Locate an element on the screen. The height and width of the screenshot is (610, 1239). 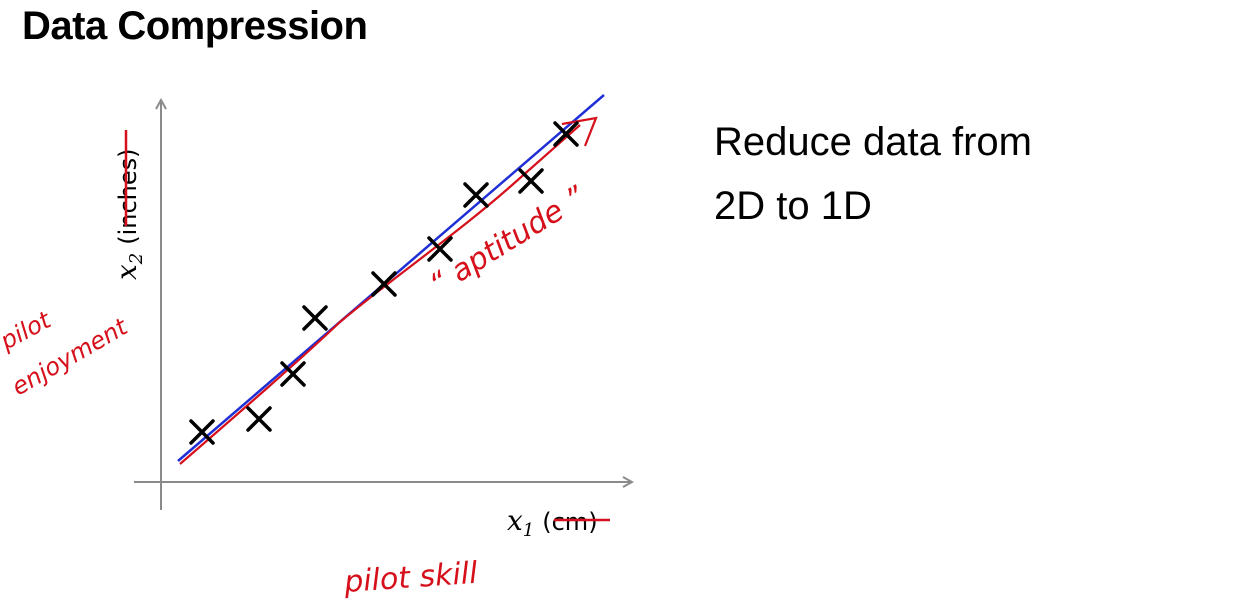
slide-title: Data Compression is located at coordinates (195, 26).